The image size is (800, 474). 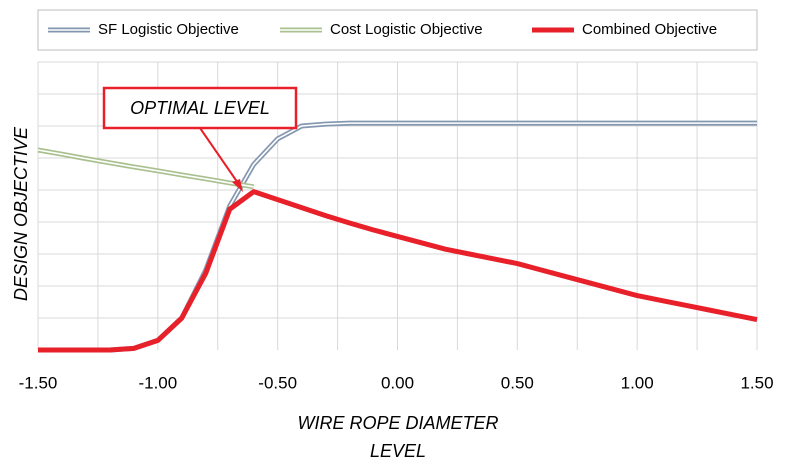 I want to click on x-tick-label: 0.50, so click(x=517, y=382).